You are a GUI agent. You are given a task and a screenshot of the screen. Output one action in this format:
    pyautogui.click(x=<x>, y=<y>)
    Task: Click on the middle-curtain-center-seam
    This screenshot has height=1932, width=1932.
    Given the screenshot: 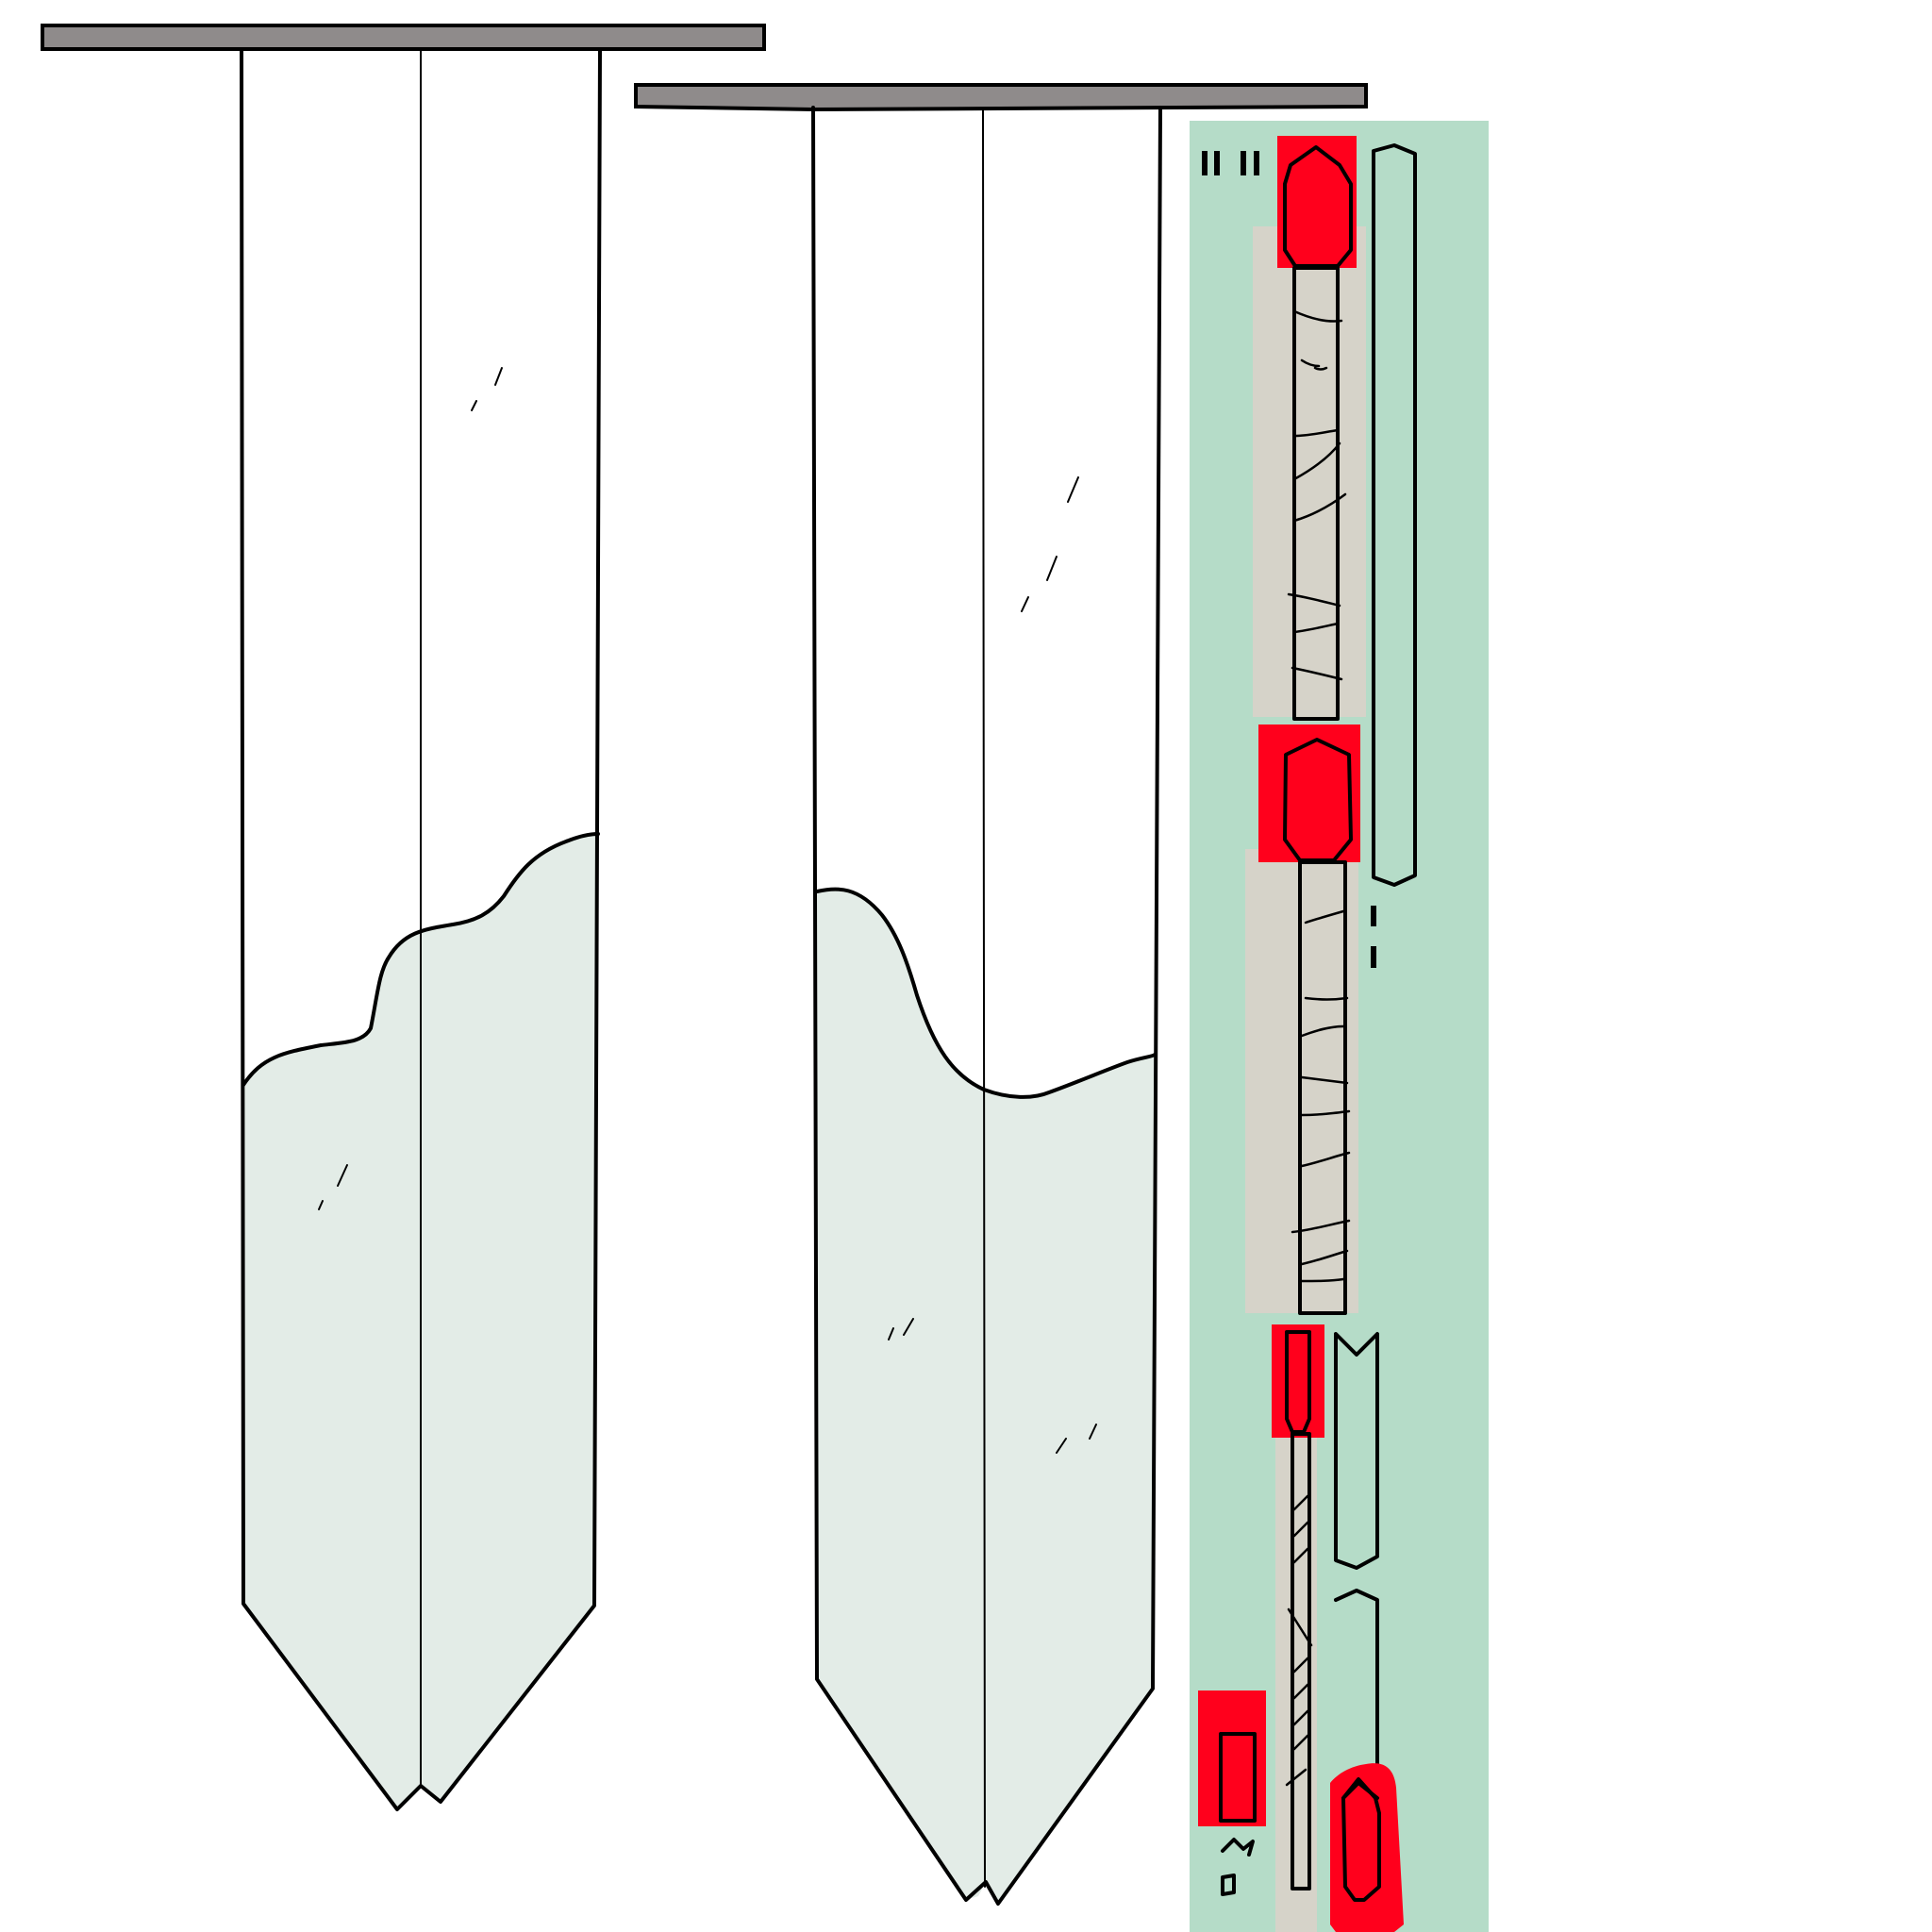 What is the action you would take?
    pyautogui.click(x=984, y=998)
    